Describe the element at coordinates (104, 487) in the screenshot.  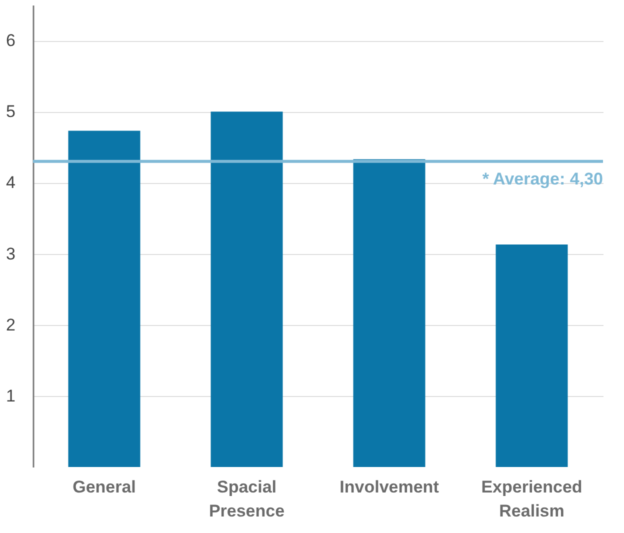
I see `x-tick-label: General` at that location.